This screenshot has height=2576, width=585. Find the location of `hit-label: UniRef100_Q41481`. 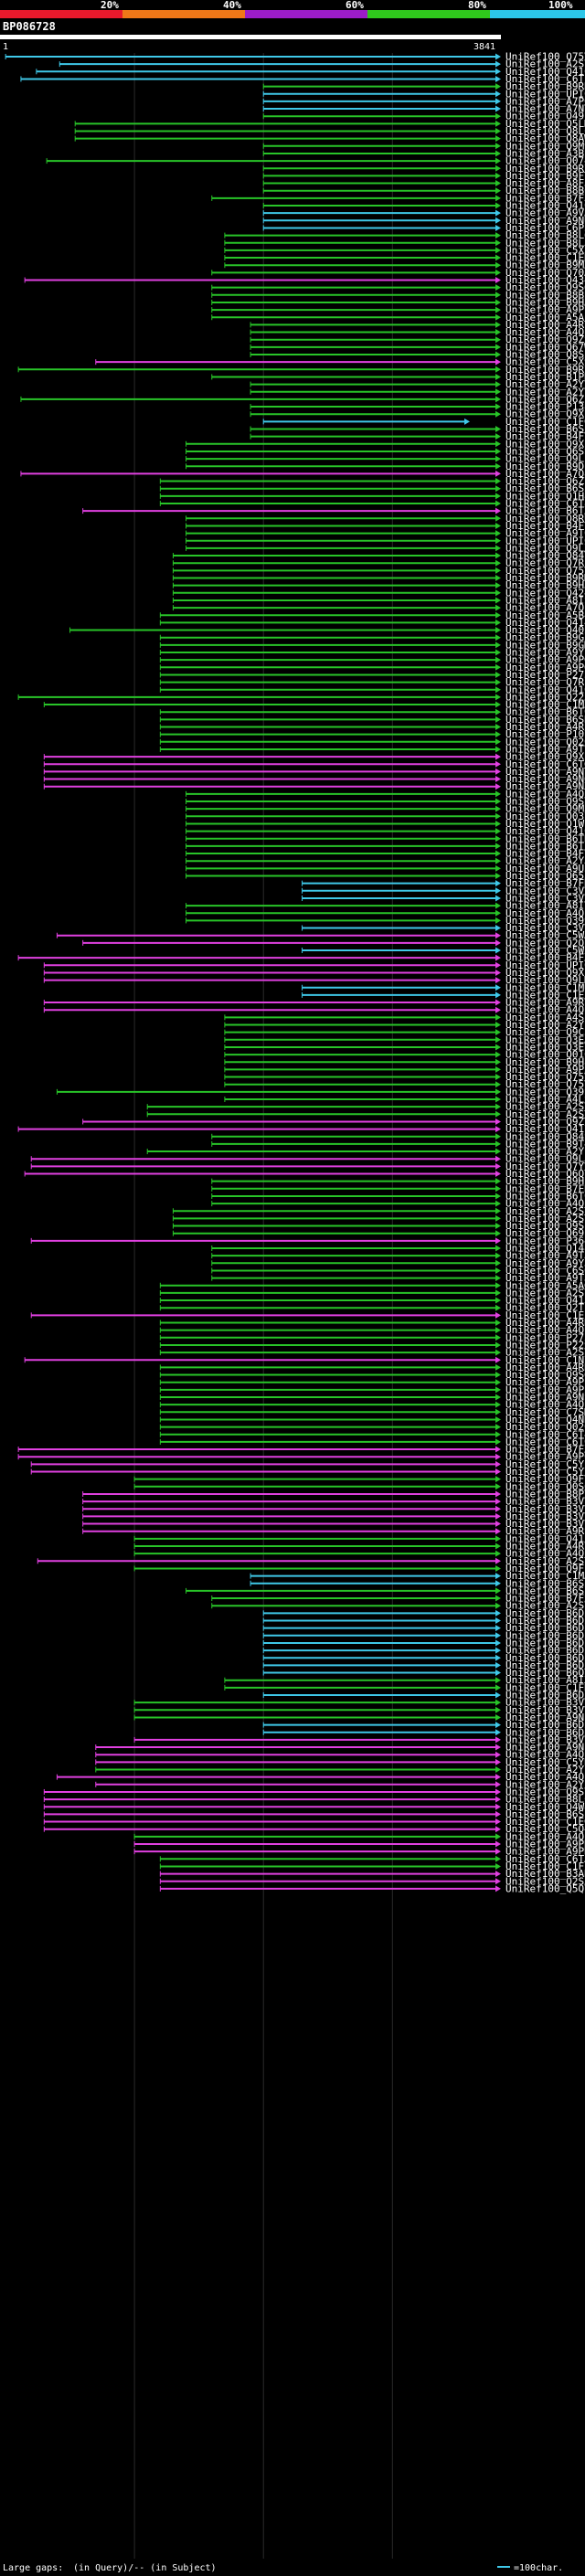

hit-label: UniRef100_Q41481 is located at coordinates (545, 623).